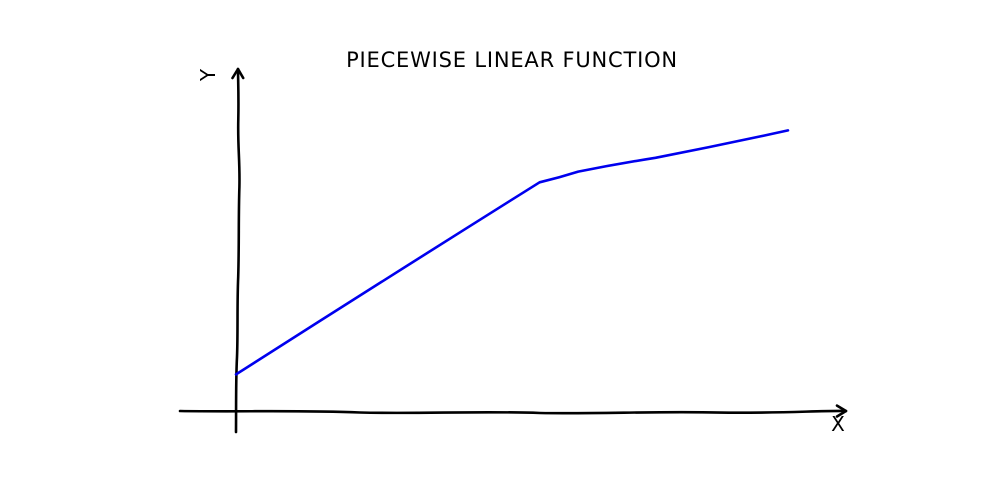  Describe the element at coordinates (512, 60) in the screenshot. I see `chart-title: Piecewise linear function` at that location.